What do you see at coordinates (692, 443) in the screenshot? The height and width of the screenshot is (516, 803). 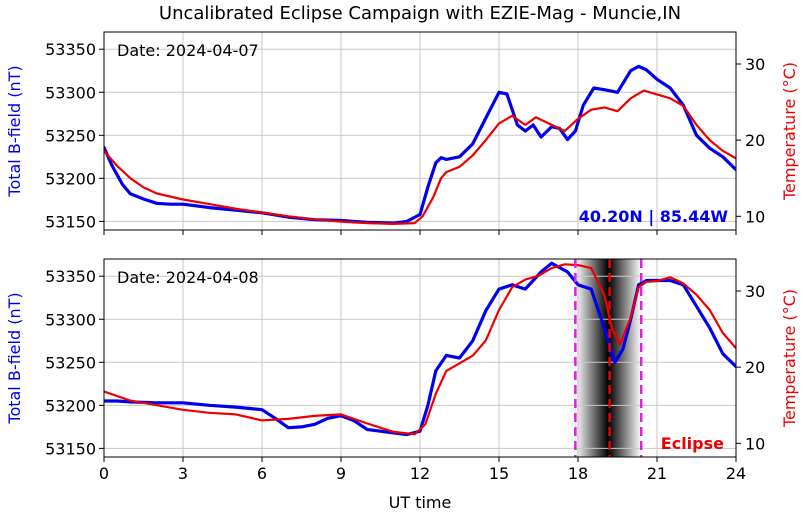 I see `eclipse-label: Eclipse` at bounding box center [692, 443].